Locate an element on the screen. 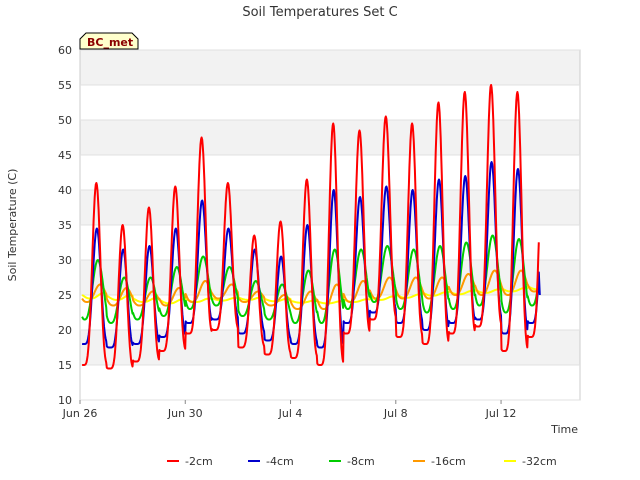 The width and height of the screenshot is (640, 480). y-tick-label: 20 is located at coordinates (65, 330).